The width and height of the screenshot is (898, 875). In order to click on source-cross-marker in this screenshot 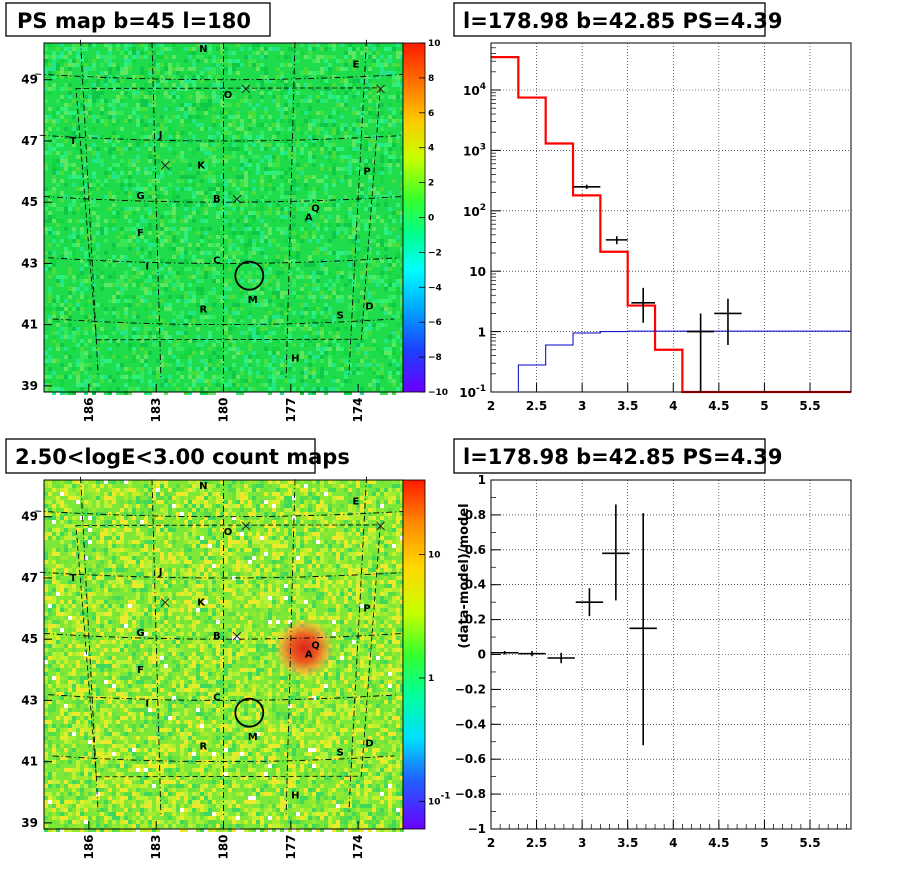, I will do `click(237, 199)`.